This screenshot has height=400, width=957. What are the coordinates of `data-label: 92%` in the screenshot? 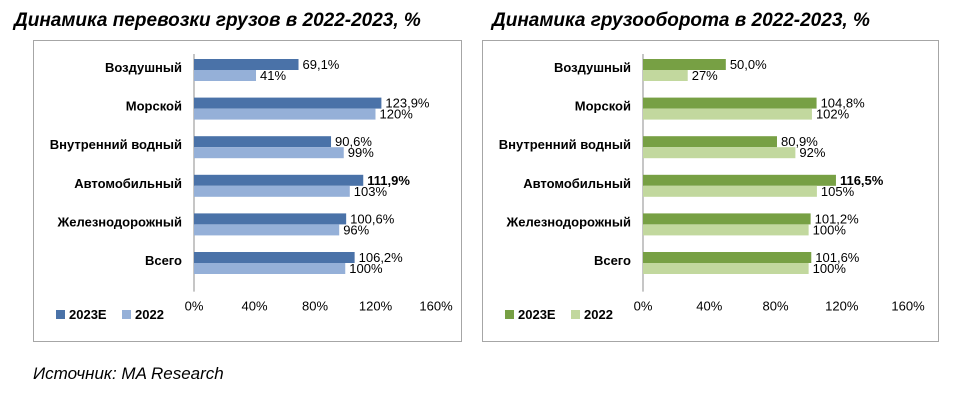 It's located at (812, 152).